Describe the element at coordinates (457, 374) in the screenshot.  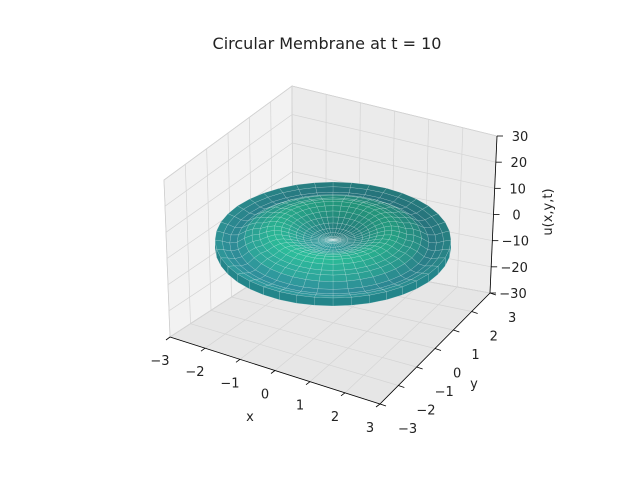
I see `y-tick-label: 0` at that location.